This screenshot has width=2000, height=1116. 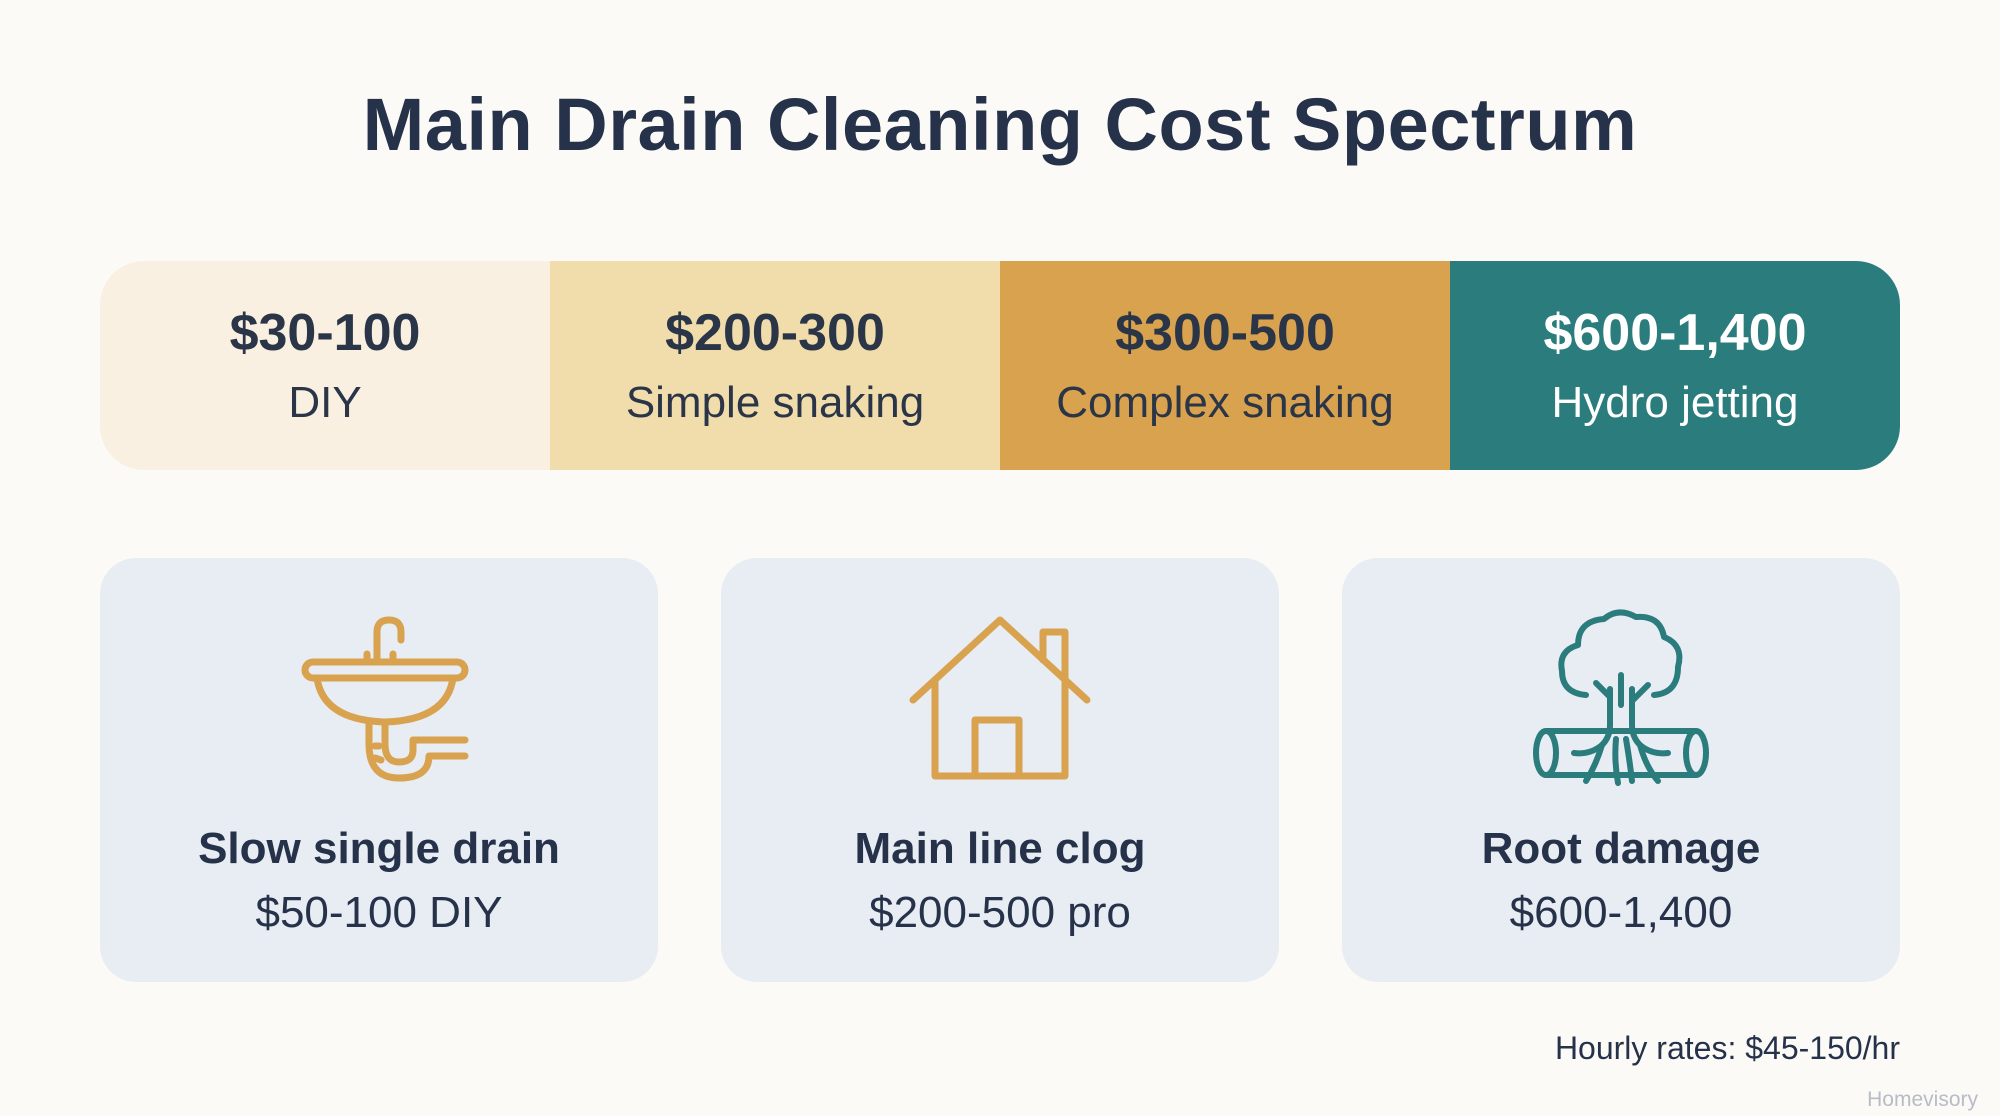 I want to click on segment-price: $300-500, so click(x=1225, y=332).